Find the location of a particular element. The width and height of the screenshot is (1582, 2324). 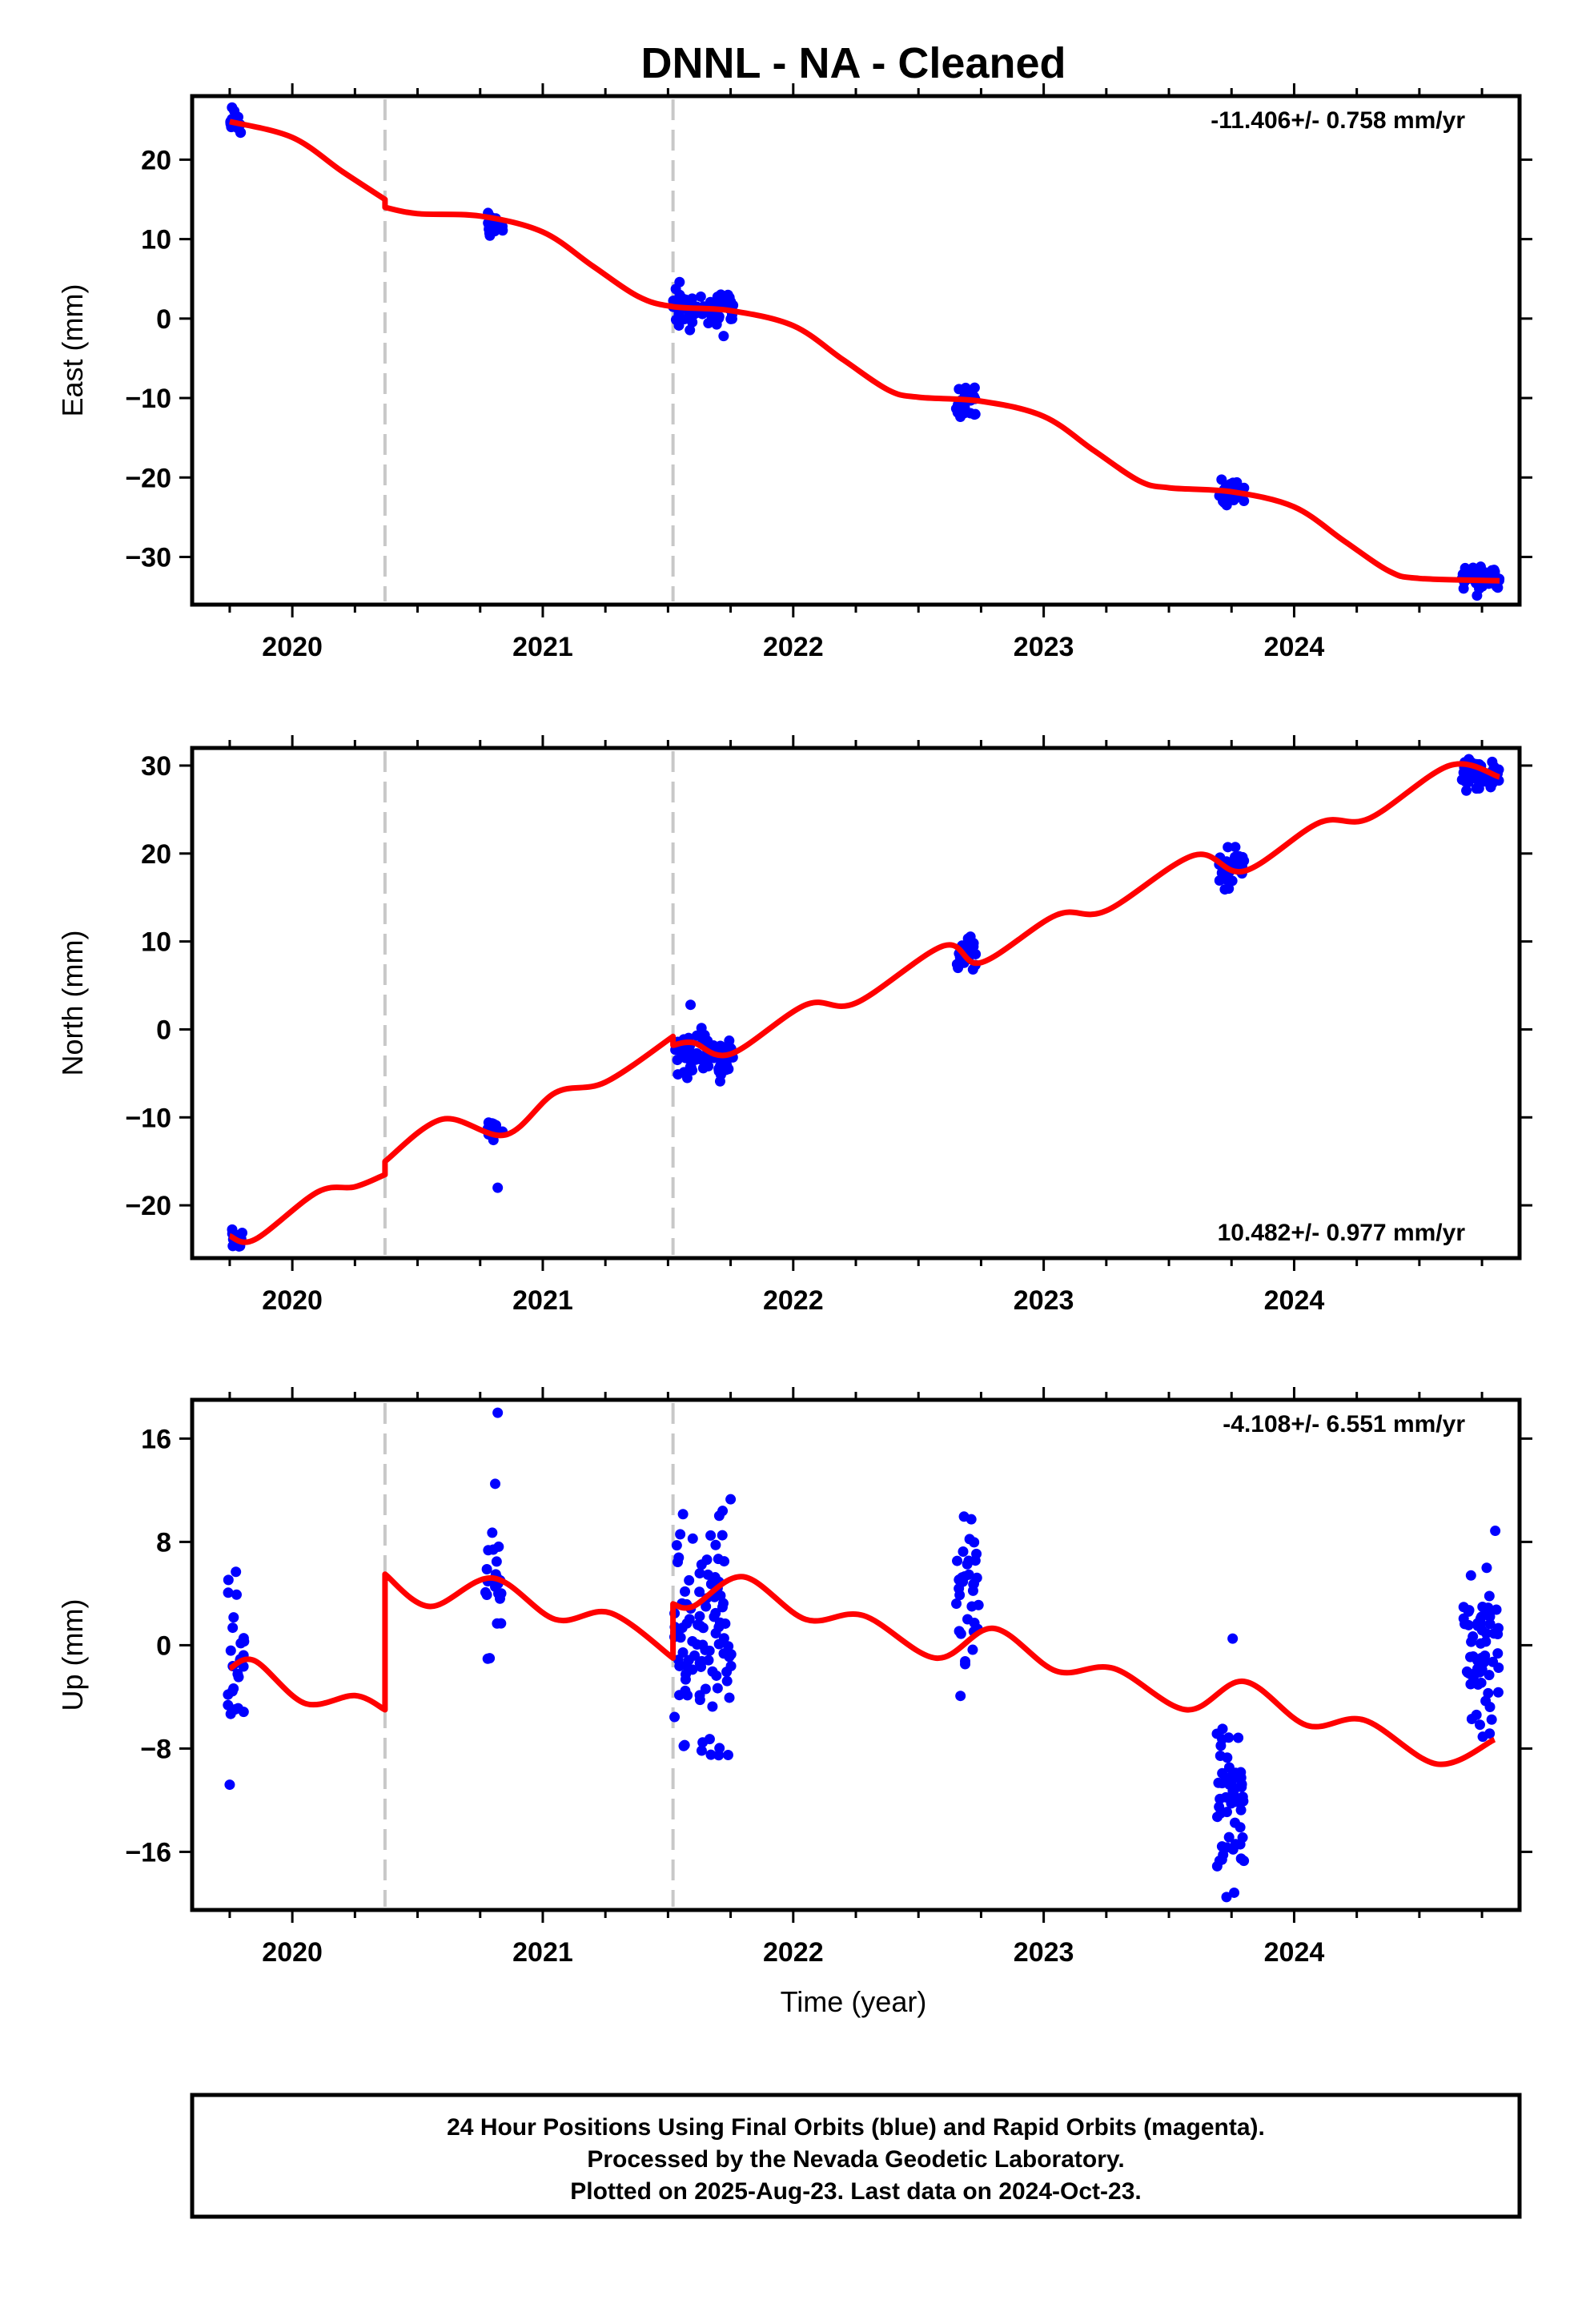

y-tick-label: −16 is located at coordinates (148, 1852).